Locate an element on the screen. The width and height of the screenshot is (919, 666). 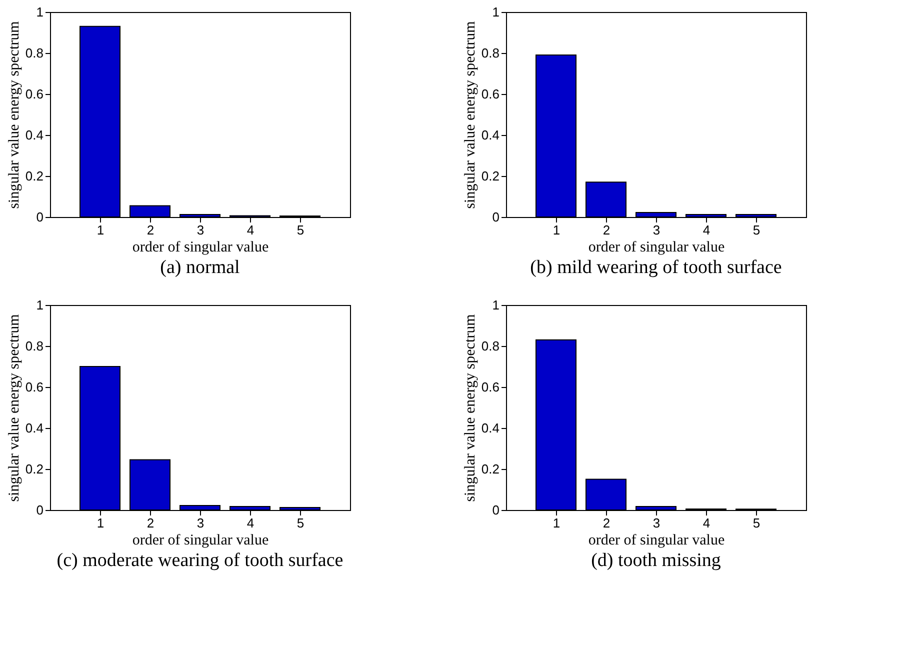
text: (a) normal is located at coordinates (200, 267).